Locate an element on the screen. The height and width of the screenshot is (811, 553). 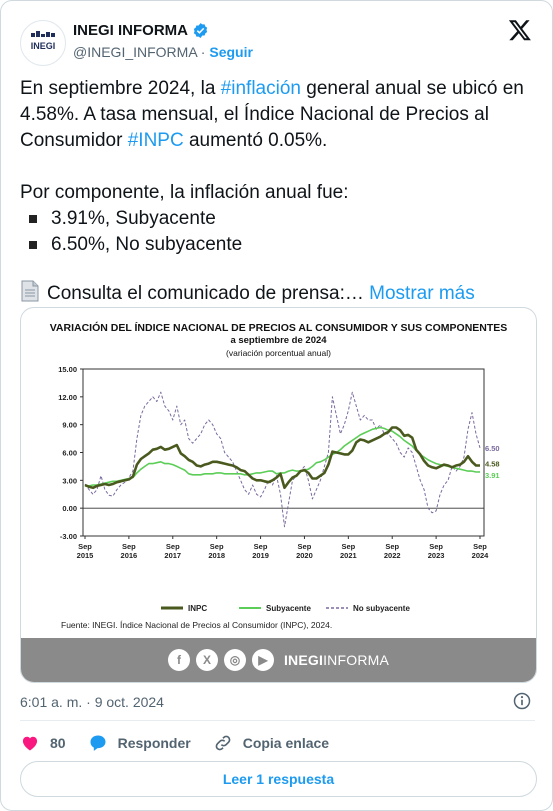
copy-link-label: Copia enlace is located at coordinates (286, 743).